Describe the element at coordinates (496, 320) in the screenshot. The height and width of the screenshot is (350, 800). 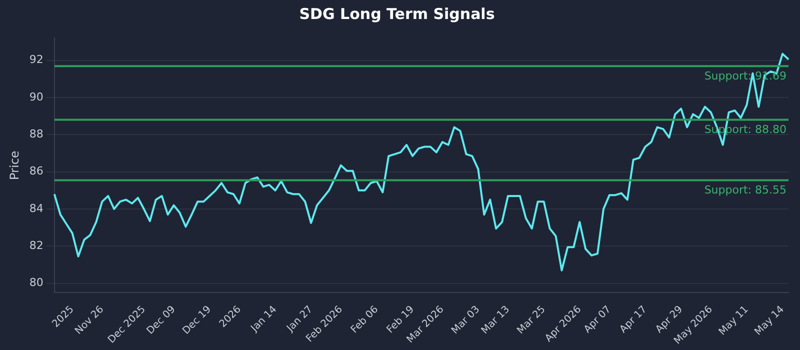
I see `x-tick-label: Mar 13` at that location.